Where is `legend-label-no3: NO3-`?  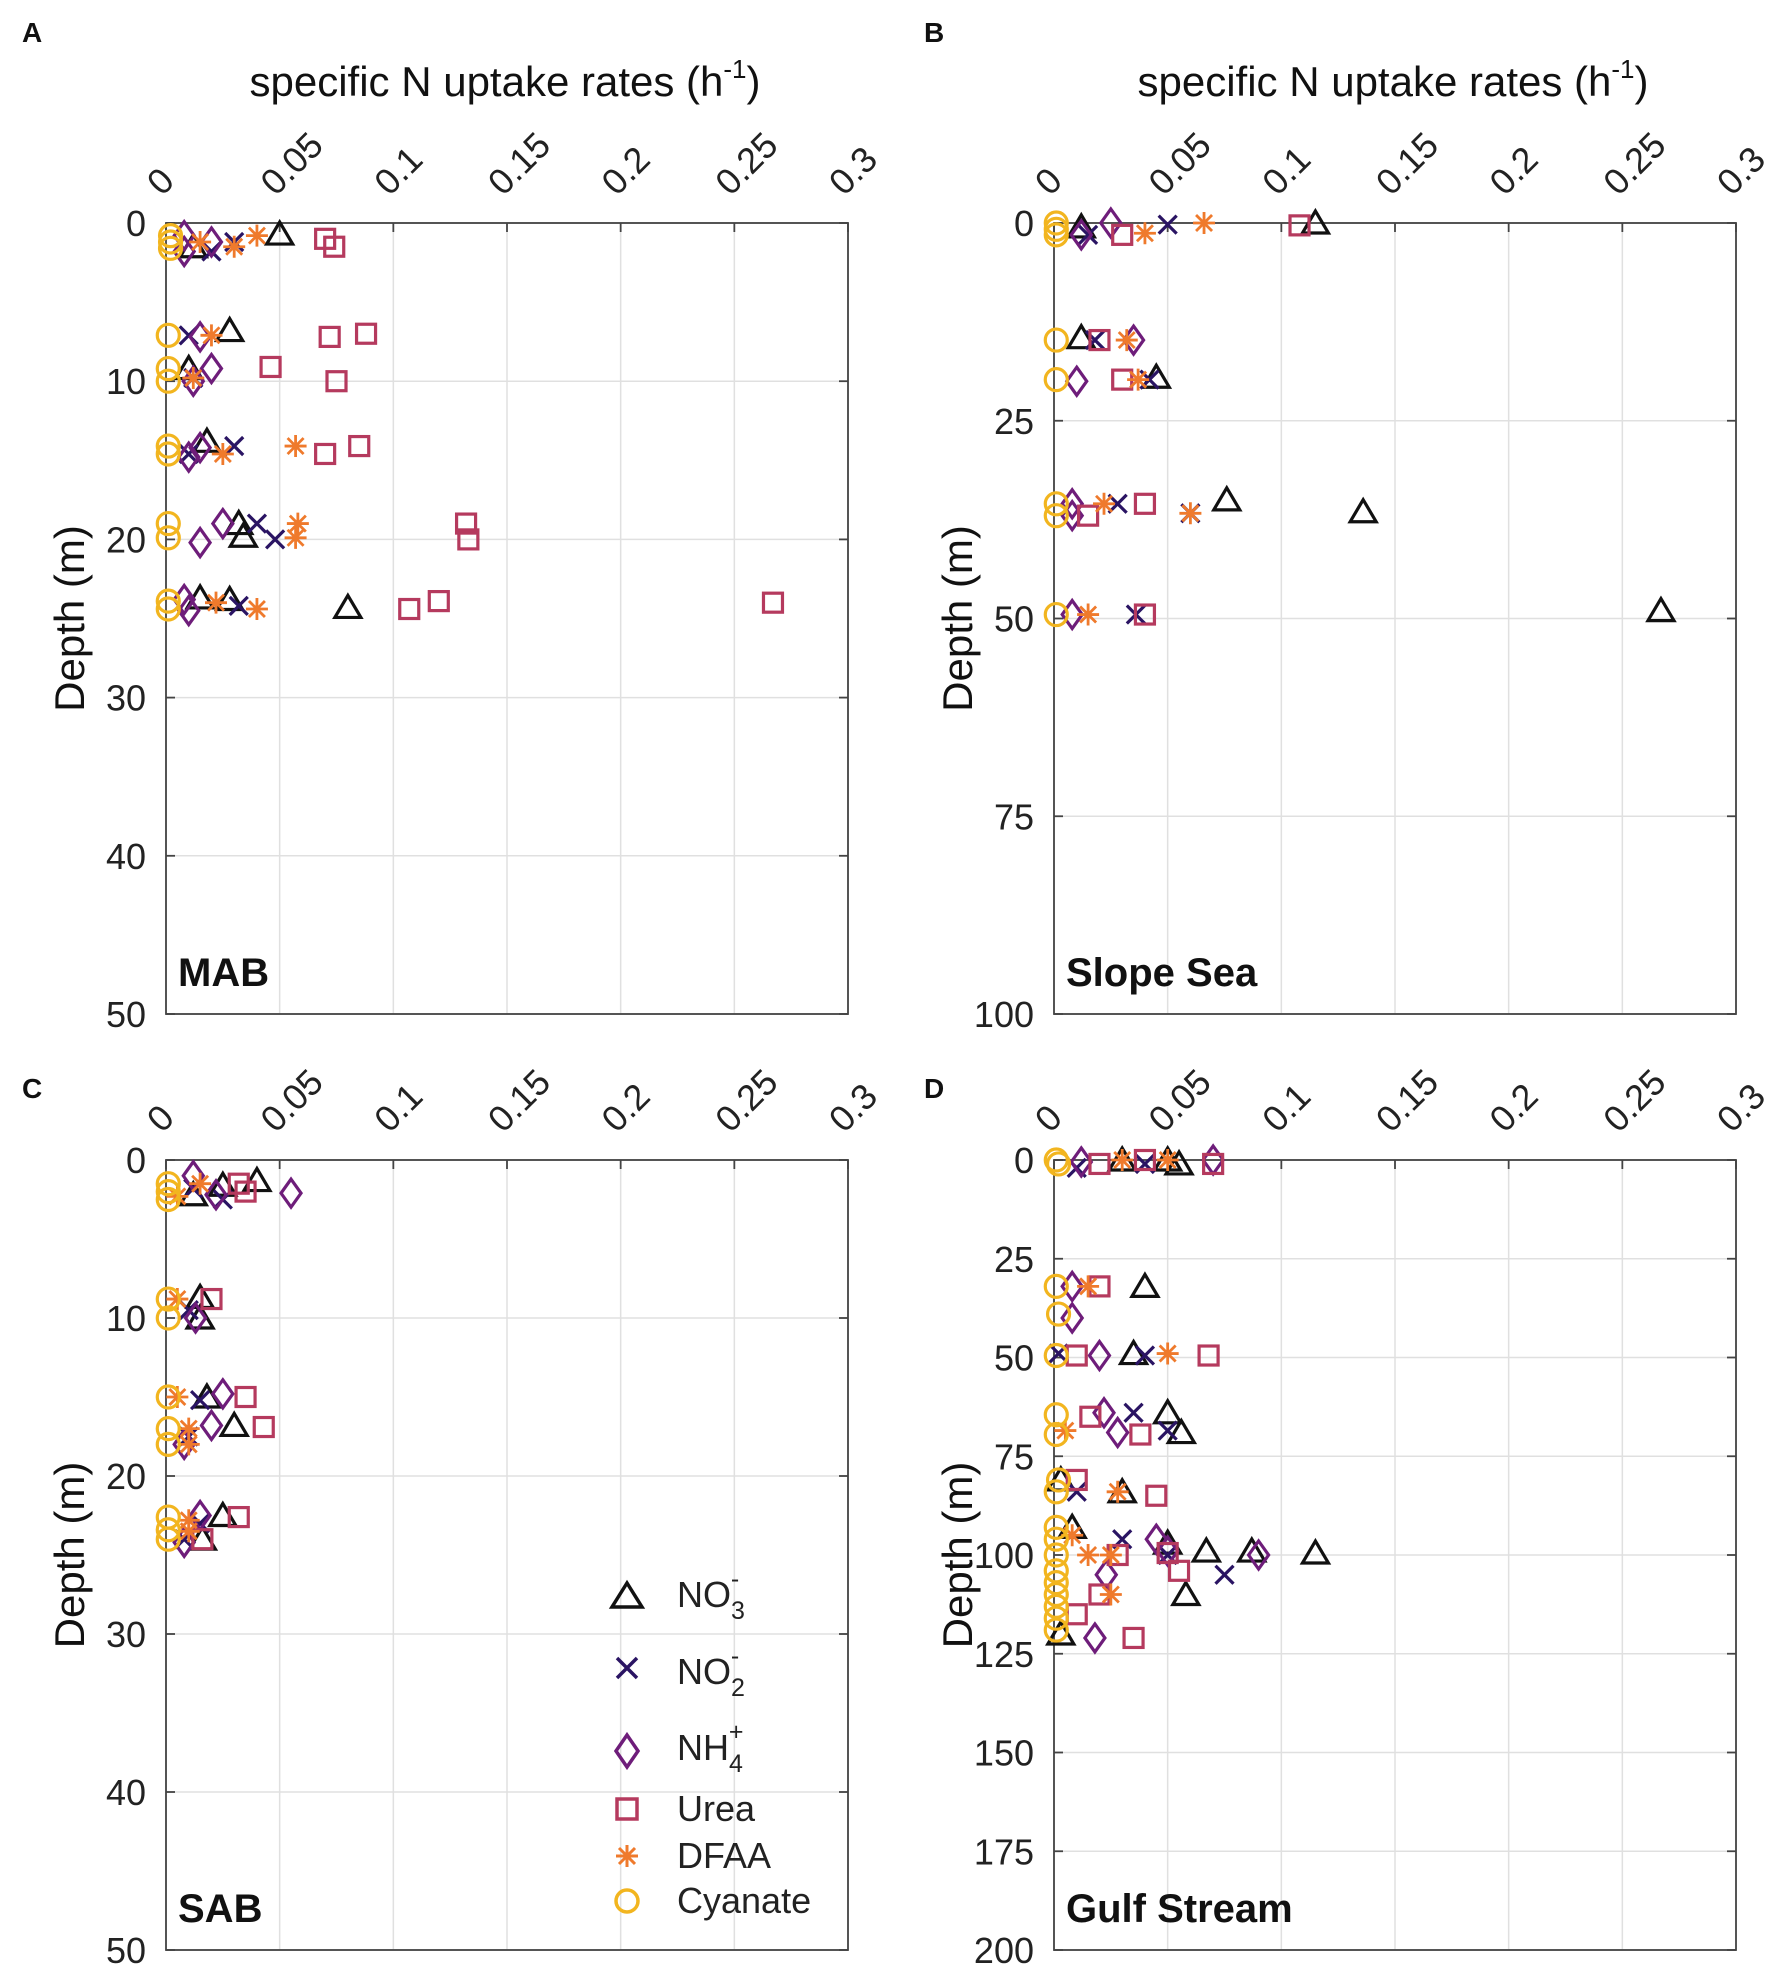
legend-label-no3: NO3- is located at coordinates (711, 1595).